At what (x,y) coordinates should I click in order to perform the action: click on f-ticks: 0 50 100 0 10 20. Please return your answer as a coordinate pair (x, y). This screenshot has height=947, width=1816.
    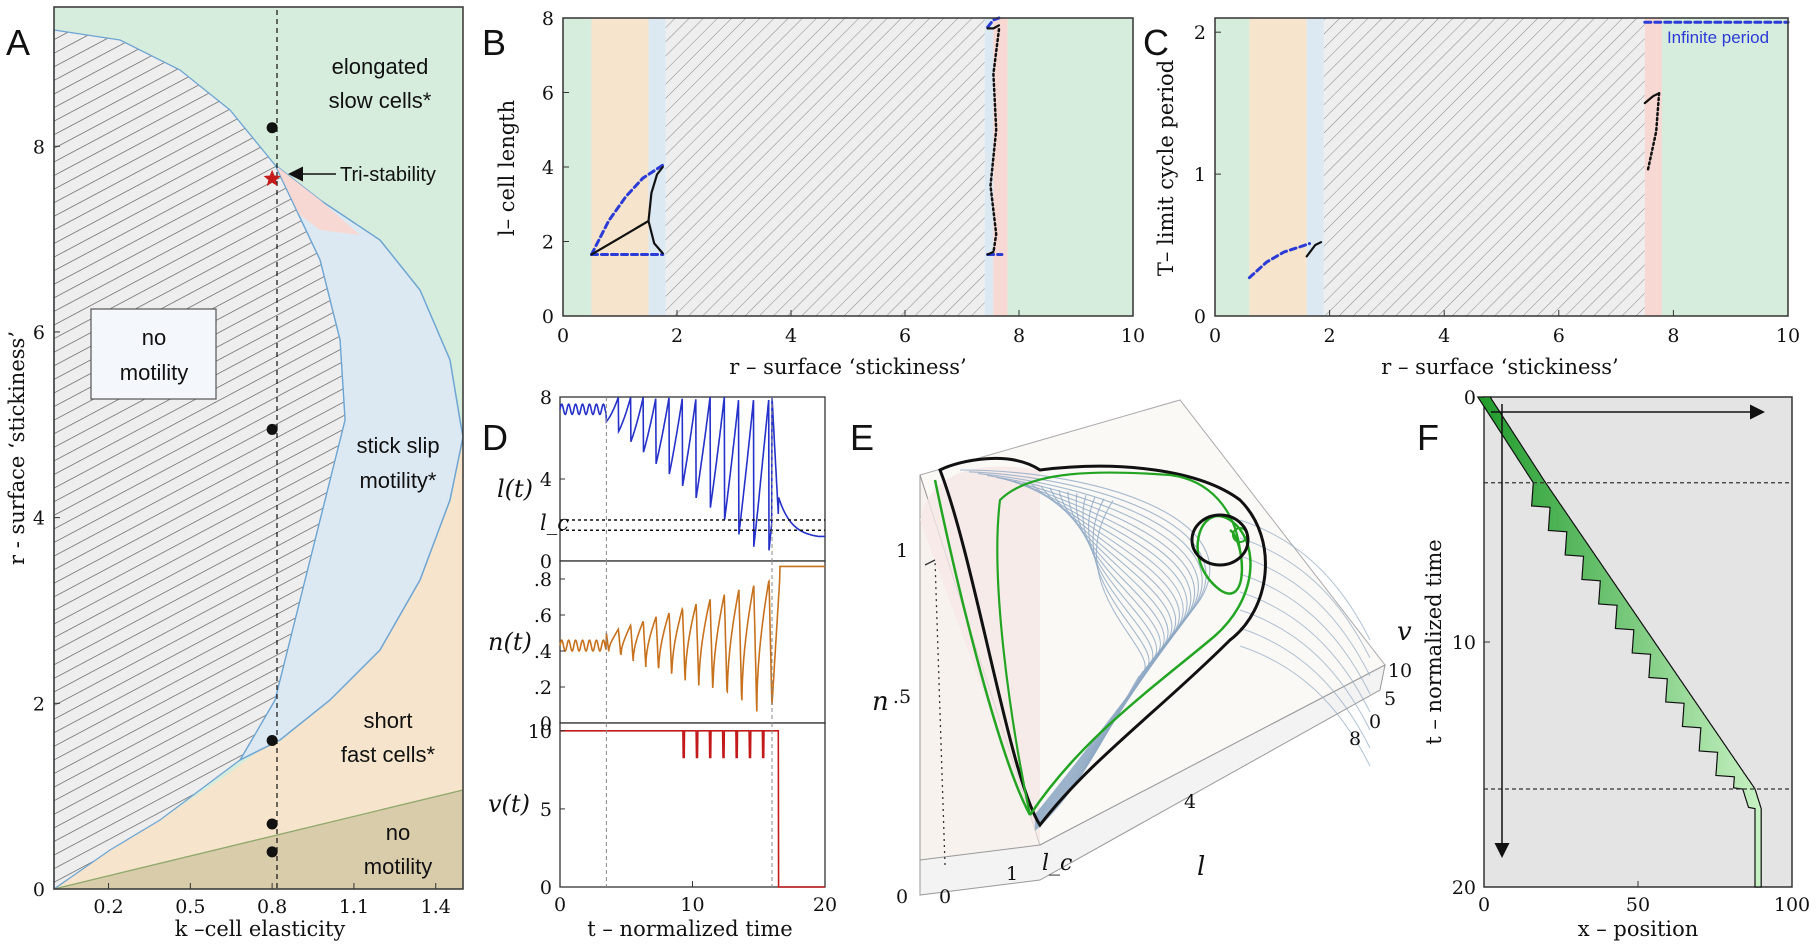
    Looking at the image, I should click on (1631, 651).